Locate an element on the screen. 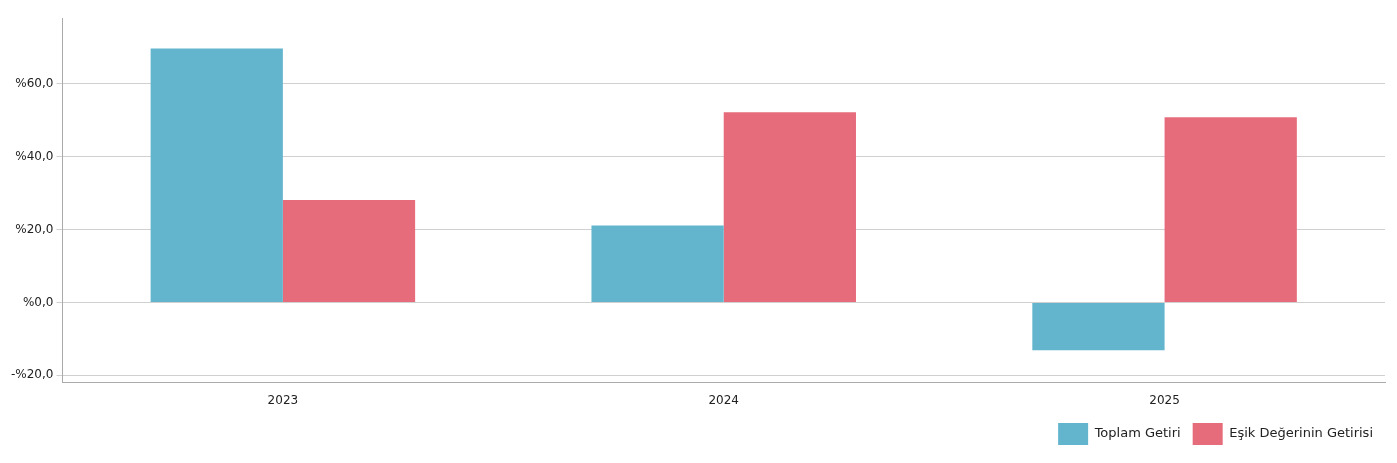 The height and width of the screenshot is (463, 1397). x-tick-label: 2024 is located at coordinates (723, 399).